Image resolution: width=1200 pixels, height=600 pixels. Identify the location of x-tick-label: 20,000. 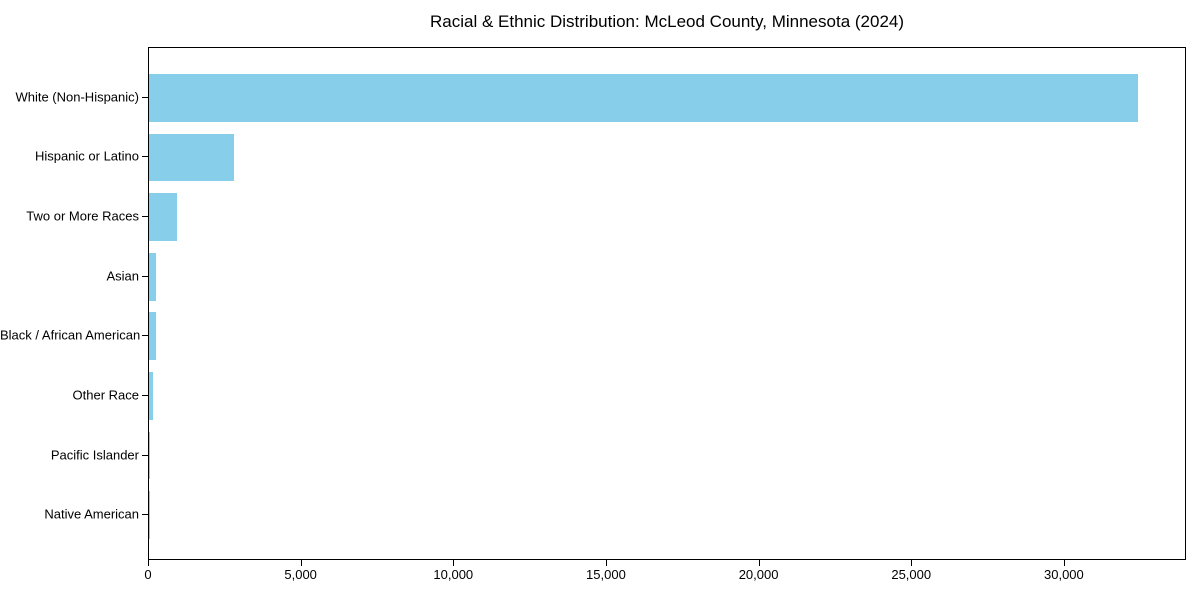
(758, 574).